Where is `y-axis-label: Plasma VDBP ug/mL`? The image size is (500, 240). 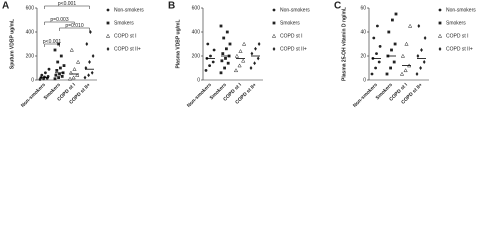
y-axis-label: Plasma VDBP ug/mL is located at coordinates (178, 43).